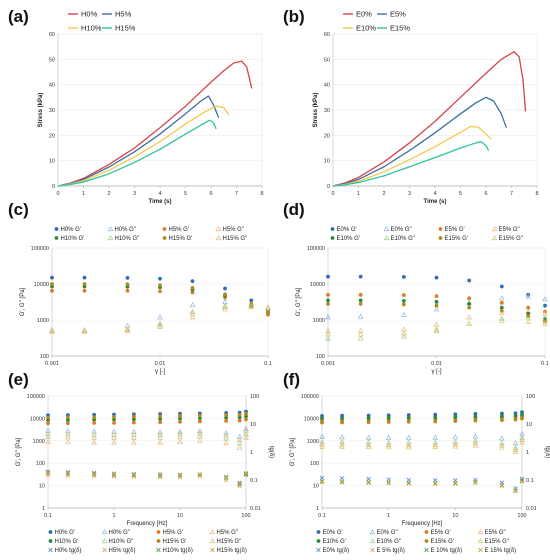 This screenshot has height=560, width=550. I want to click on legend-label: H0% G', so click(71, 230).